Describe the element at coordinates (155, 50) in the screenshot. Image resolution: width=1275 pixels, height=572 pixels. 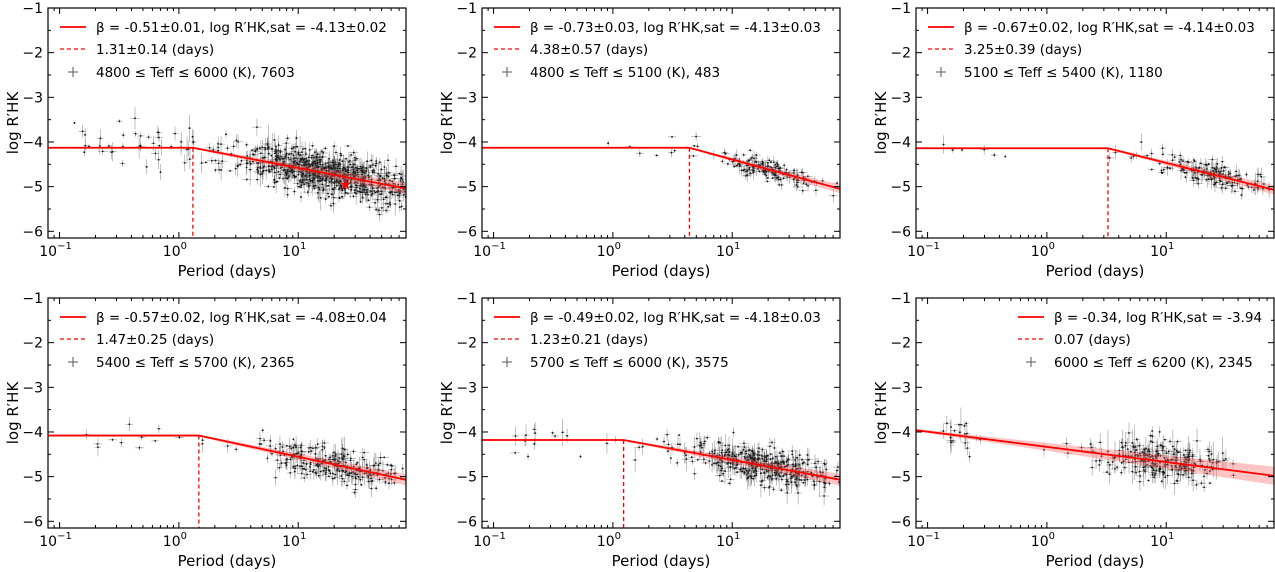
I see `legend-knee-label: 1.31±0.14 (days)` at that location.